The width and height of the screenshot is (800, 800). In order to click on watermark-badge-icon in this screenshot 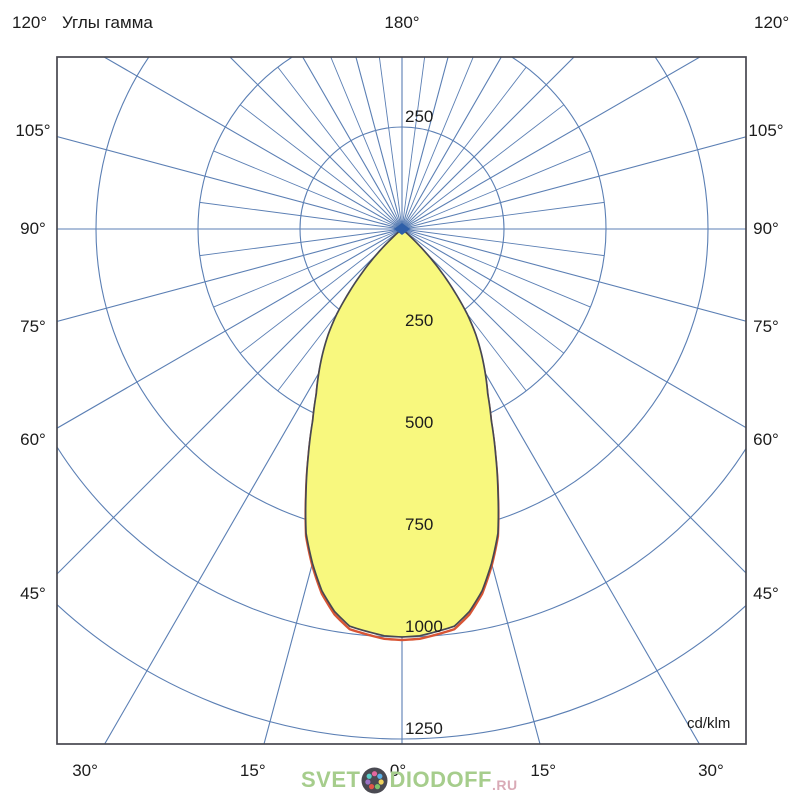, I will do `click(374, 780)`.